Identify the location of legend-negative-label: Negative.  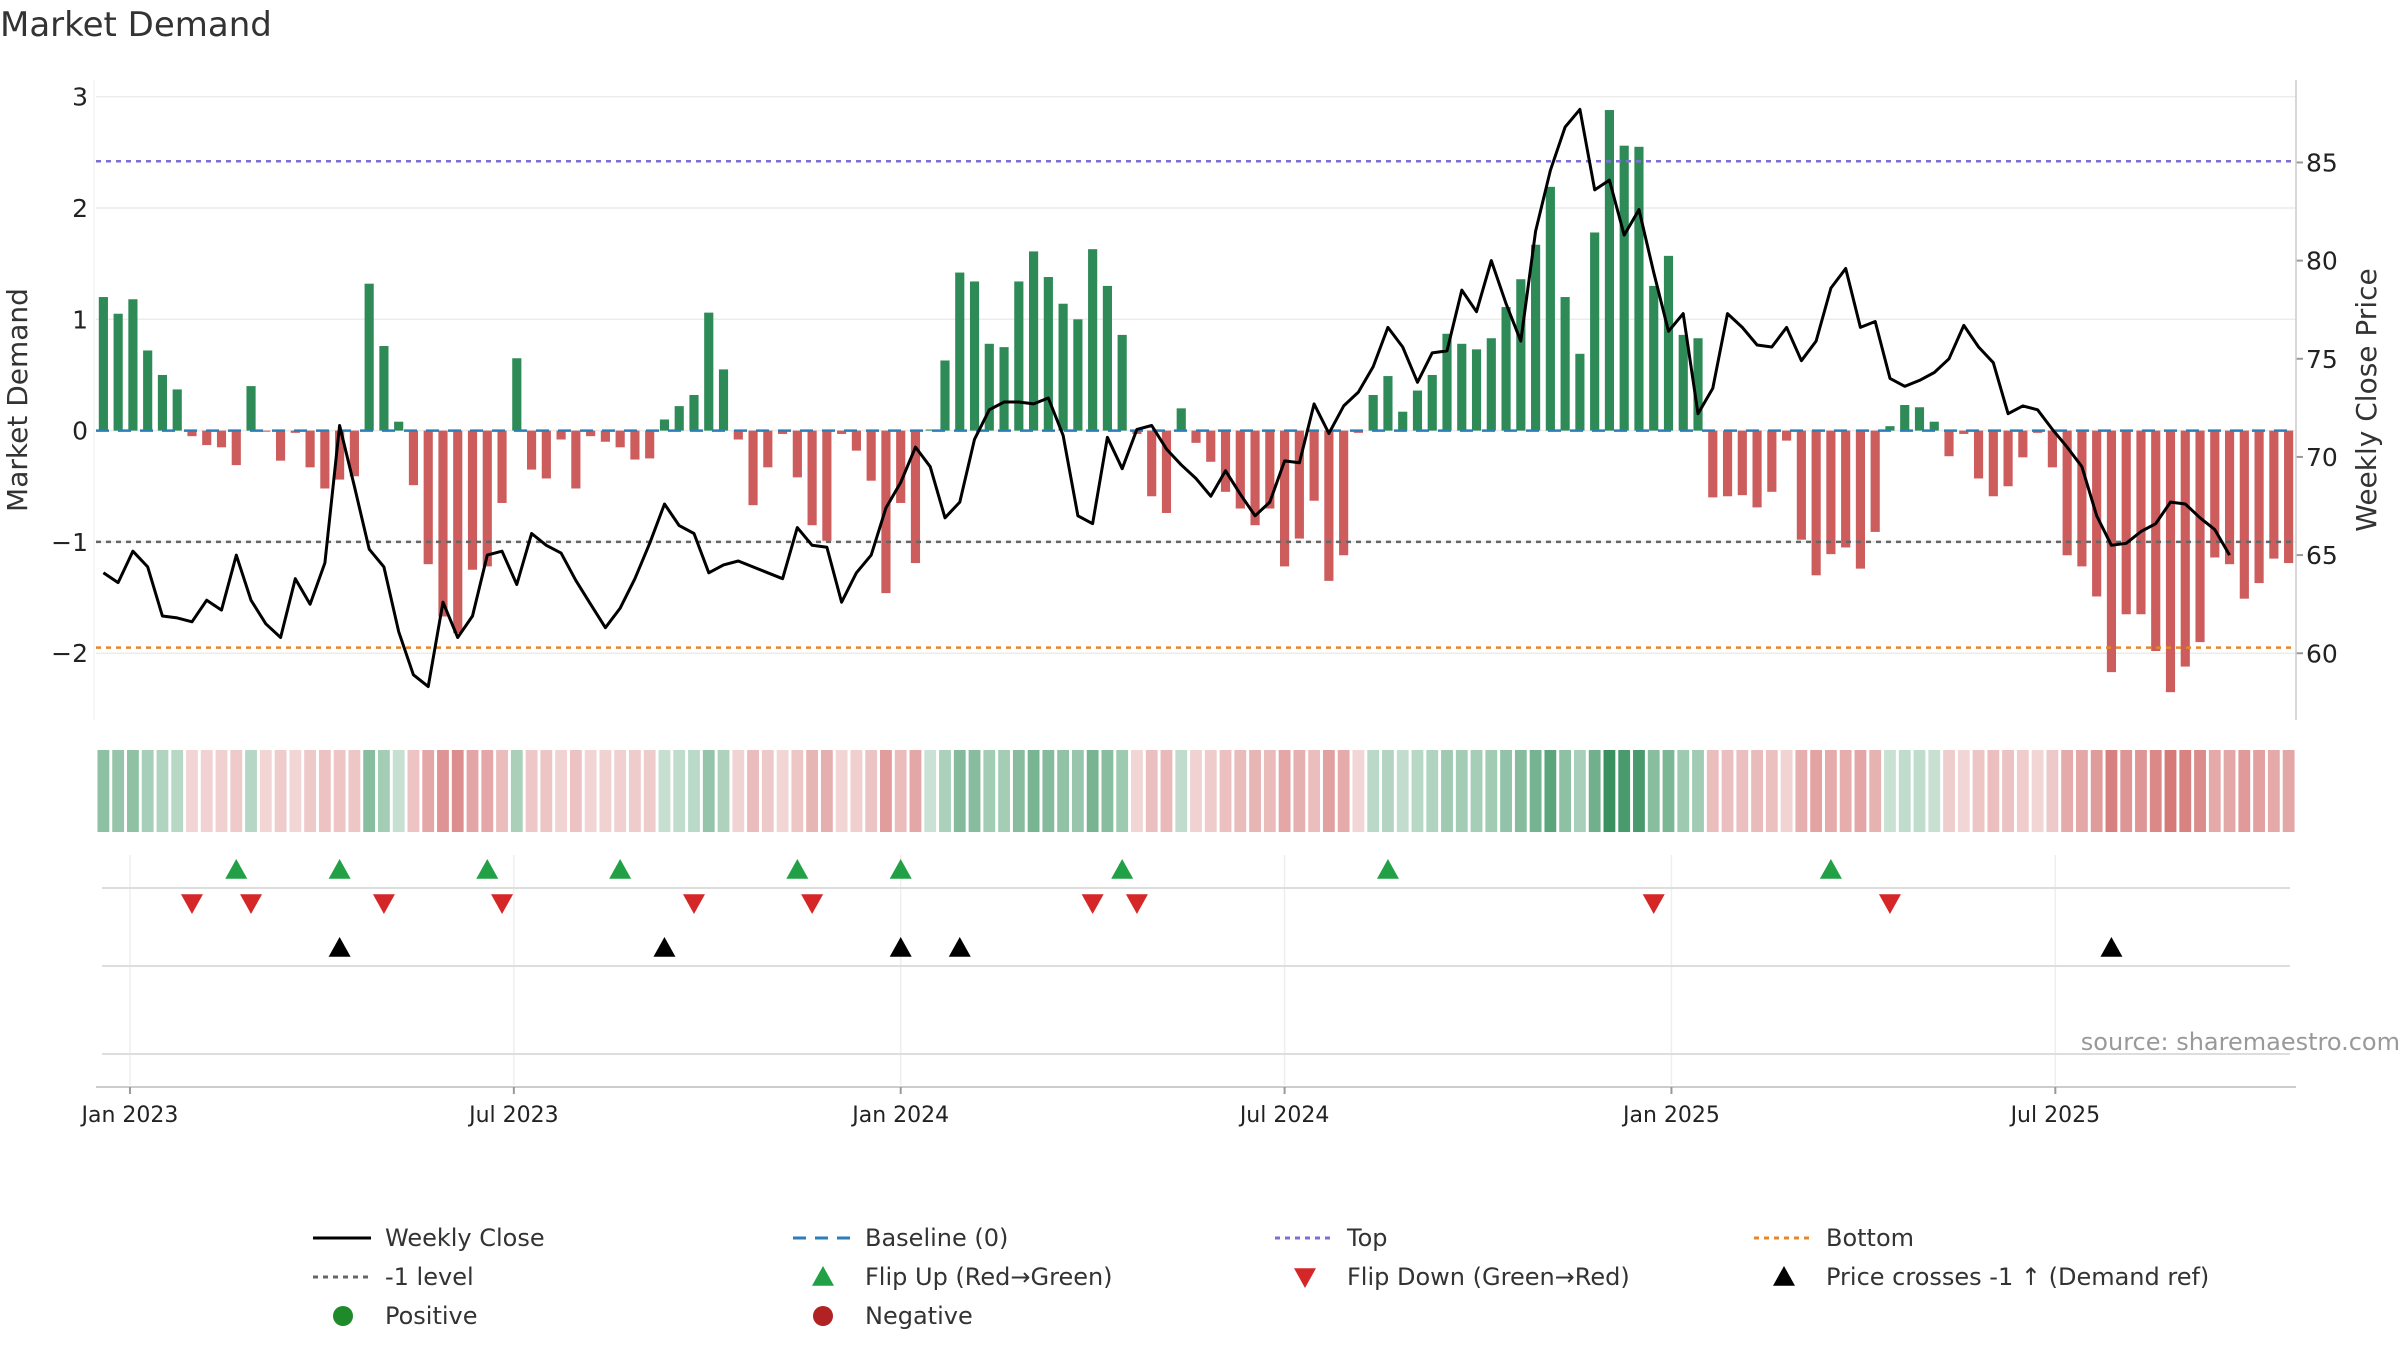
(919, 1316).